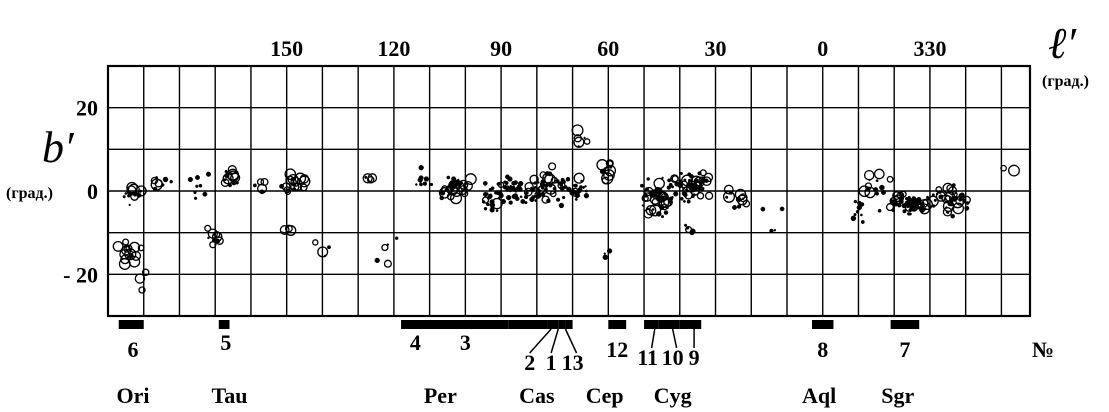 The width and height of the screenshot is (1109, 412). What do you see at coordinates (87, 108) in the screenshot?
I see `y-tick-label: 20` at bounding box center [87, 108].